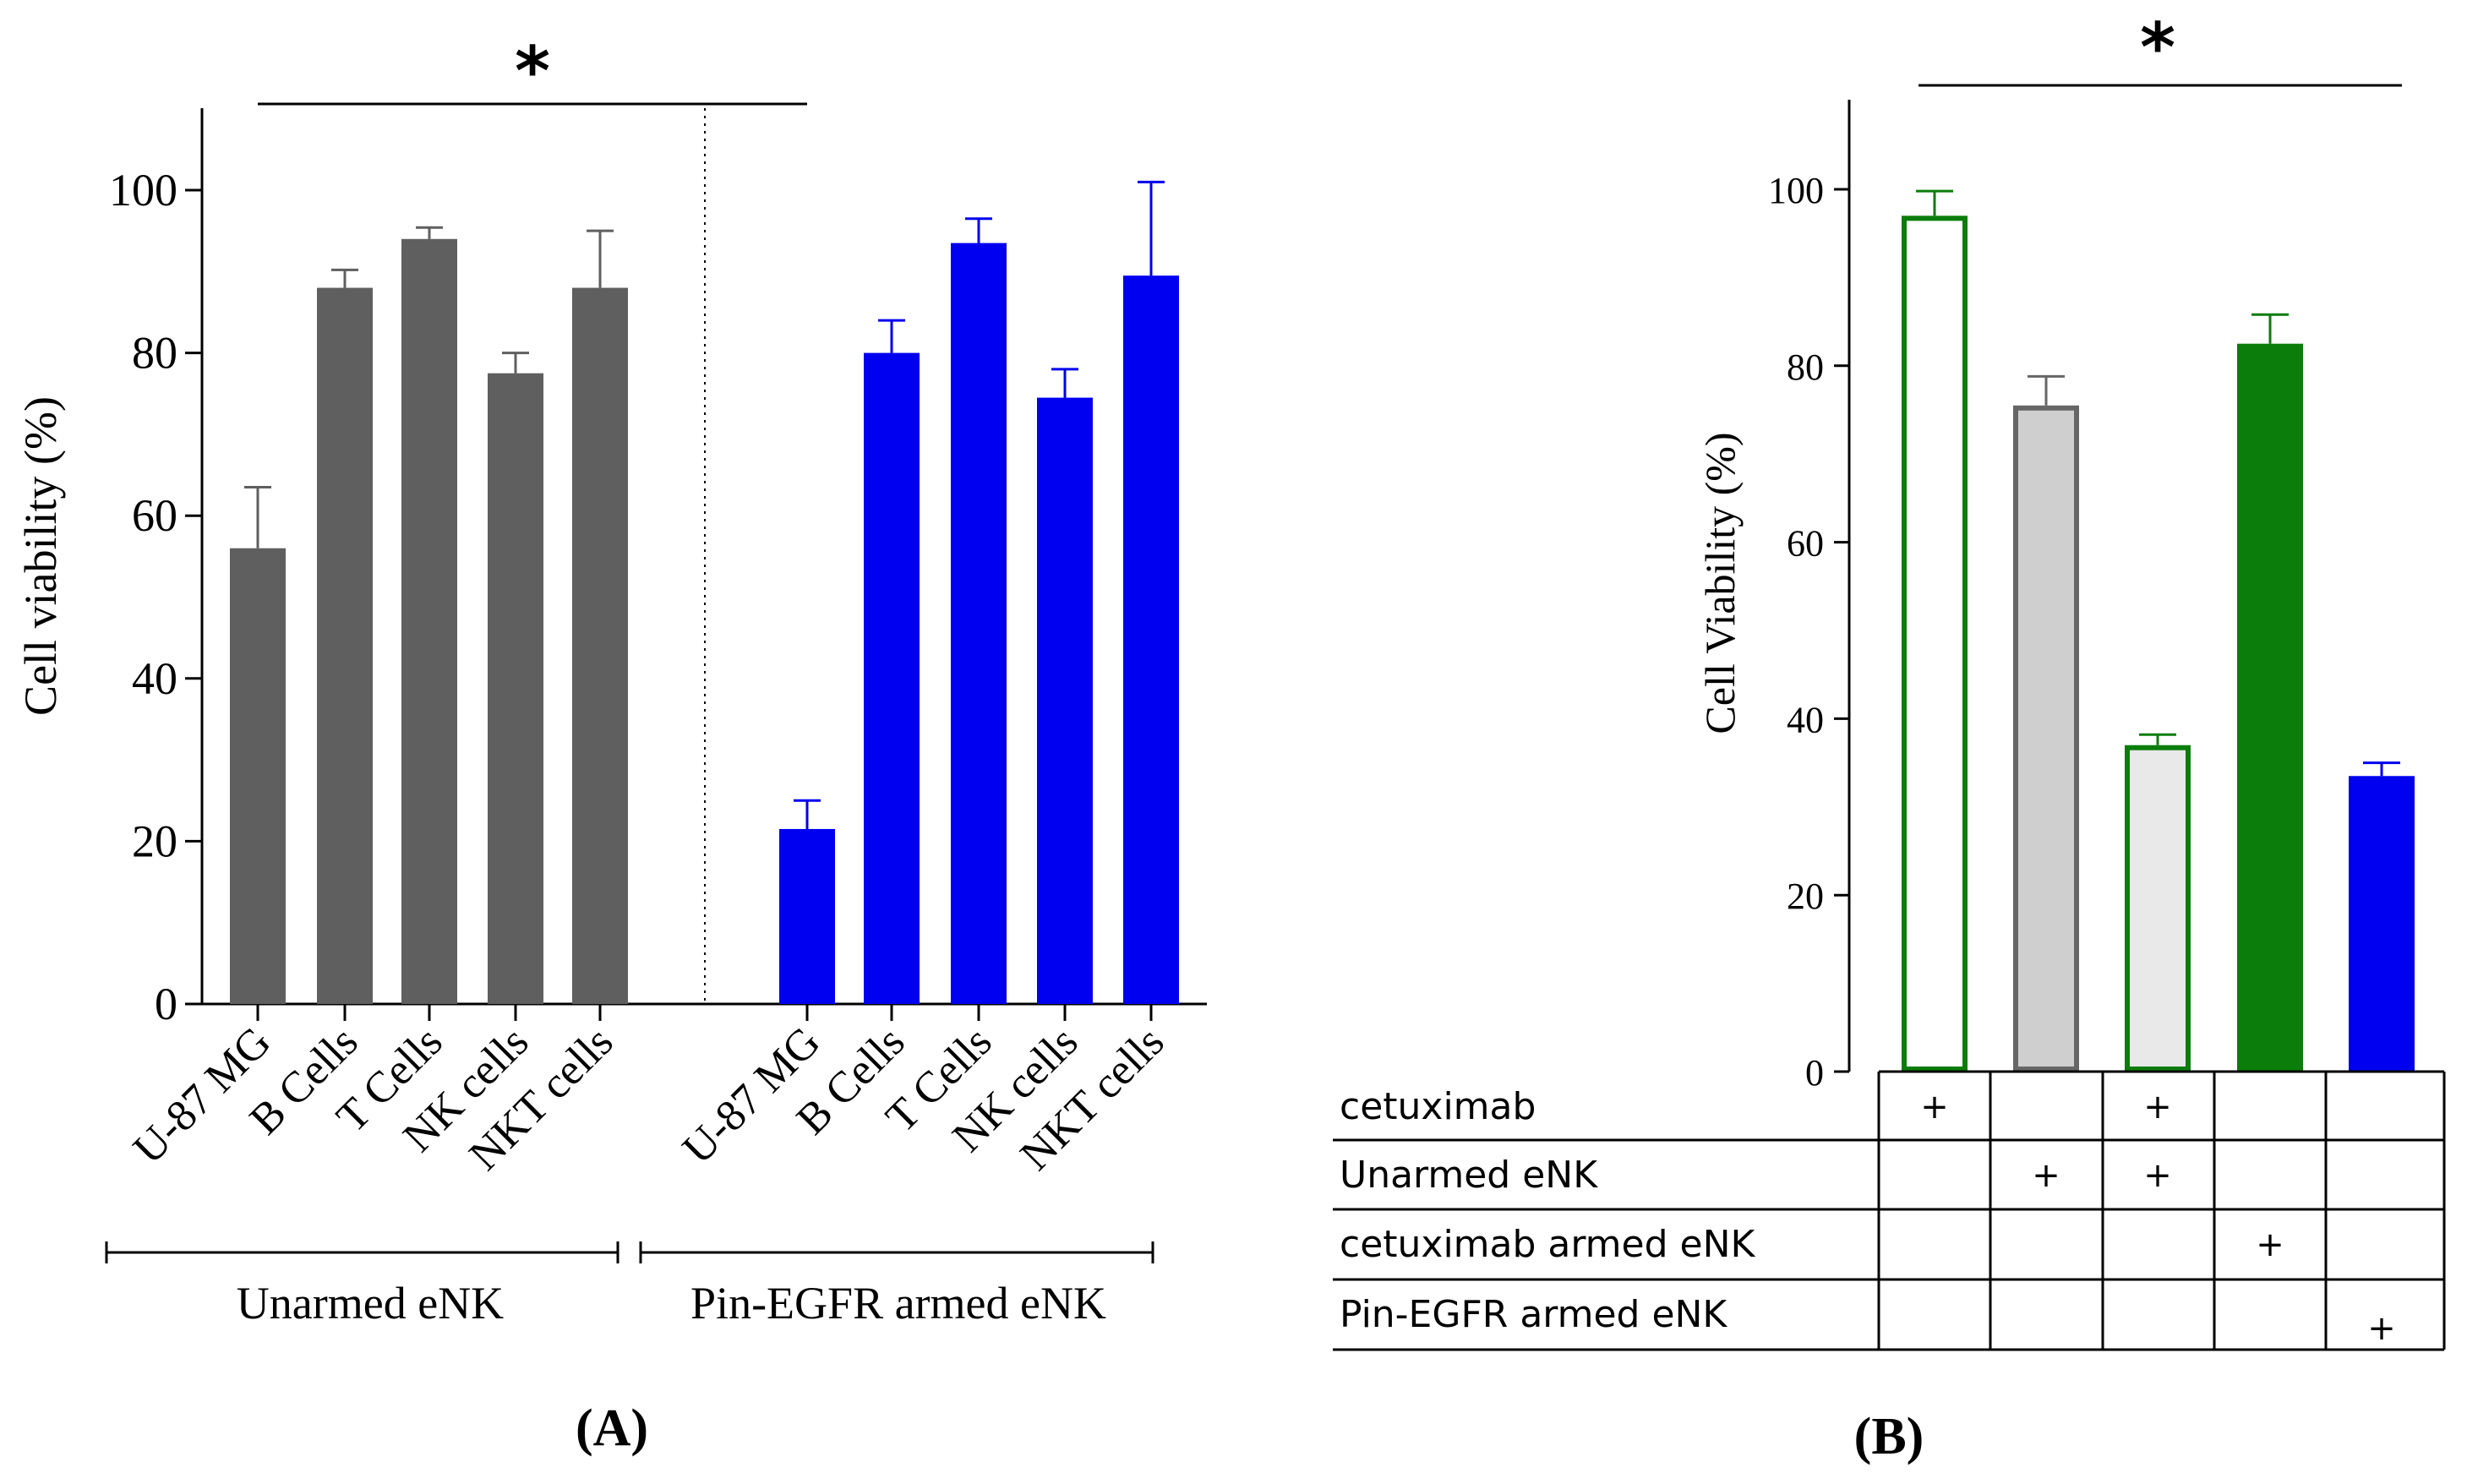 The width and height of the screenshot is (2467, 1484). I want to click on panel-b-bars, so click(2158, 630).